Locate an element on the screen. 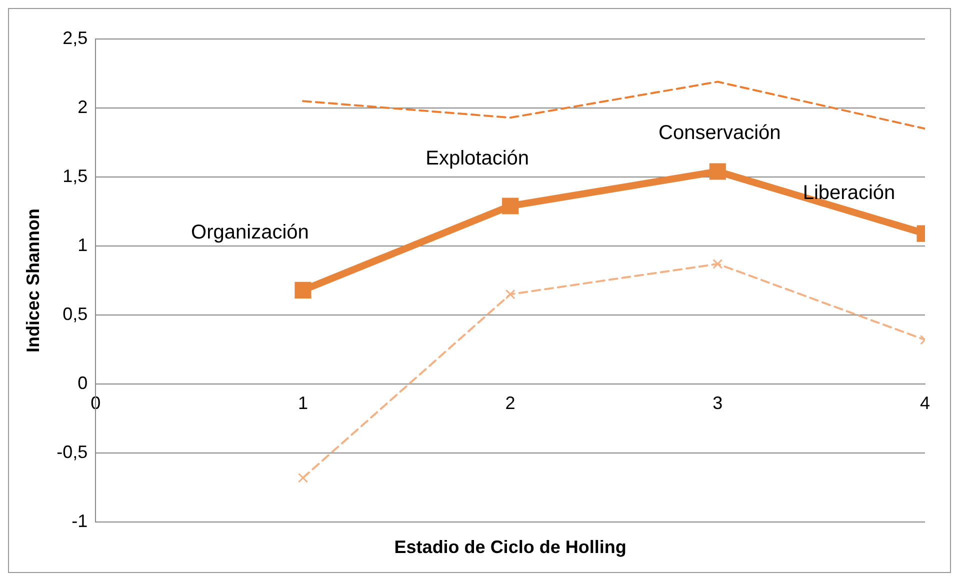 The width and height of the screenshot is (959, 581). annotation: Conservación is located at coordinates (719, 133).